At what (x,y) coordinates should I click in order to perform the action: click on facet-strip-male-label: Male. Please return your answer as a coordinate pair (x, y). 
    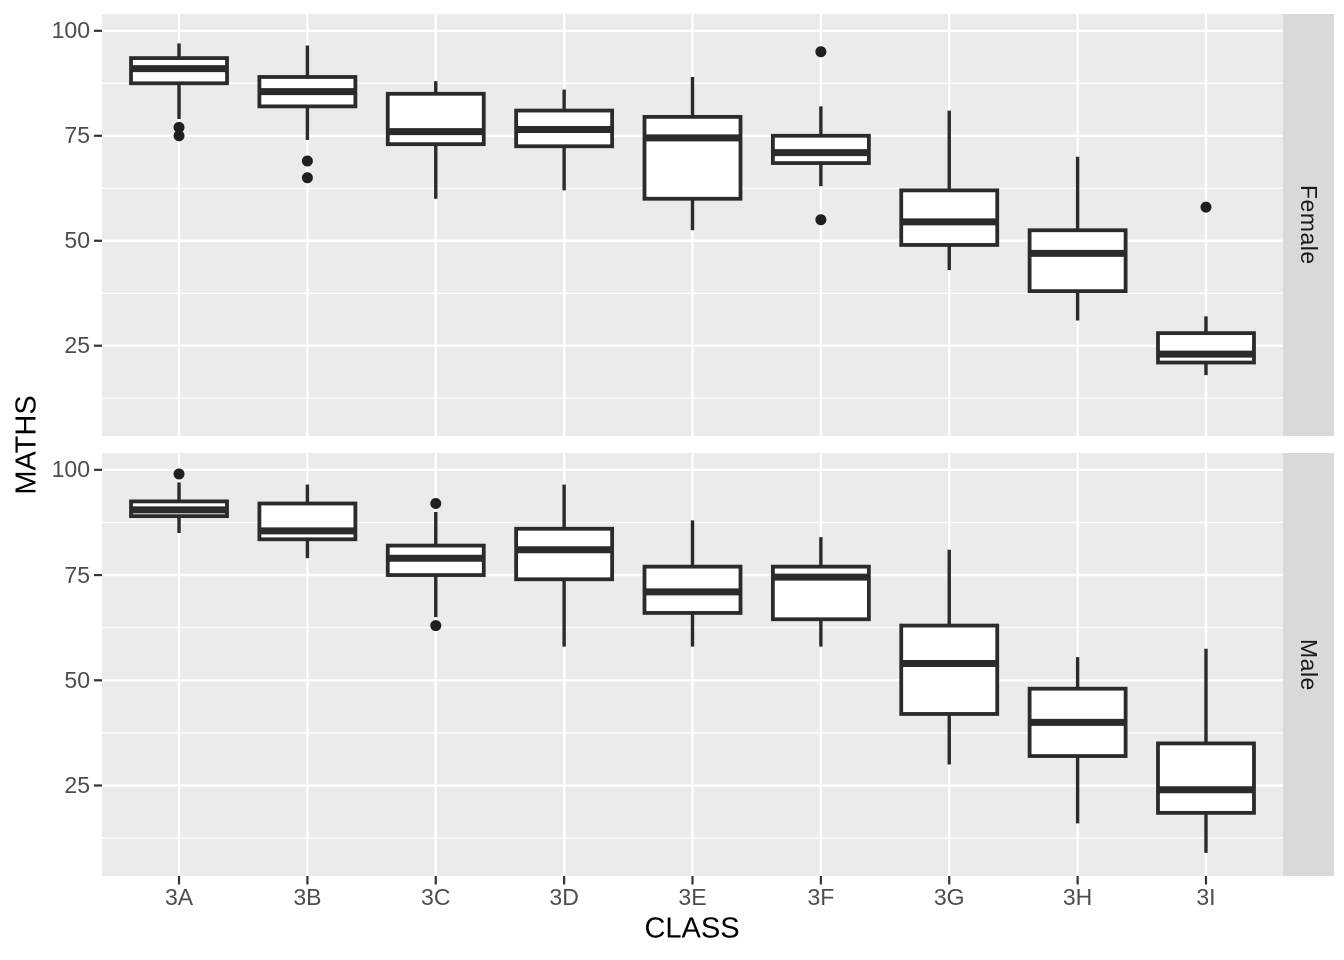
    Looking at the image, I should click on (1309, 664).